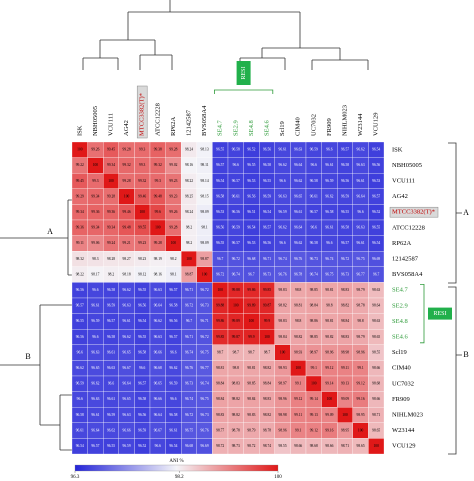 The image size is (474, 481). What do you see at coordinates (283, 384) in the screenshot?
I see `cell-label: 98.97` at bounding box center [283, 384].